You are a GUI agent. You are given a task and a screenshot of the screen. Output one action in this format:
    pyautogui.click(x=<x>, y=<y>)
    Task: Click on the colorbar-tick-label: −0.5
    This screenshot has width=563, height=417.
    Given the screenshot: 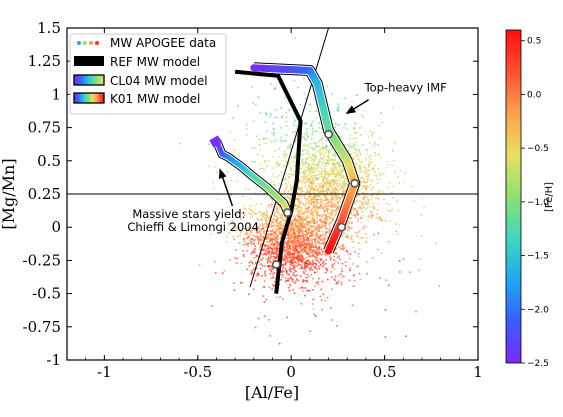 What is the action you would take?
    pyautogui.click(x=538, y=149)
    